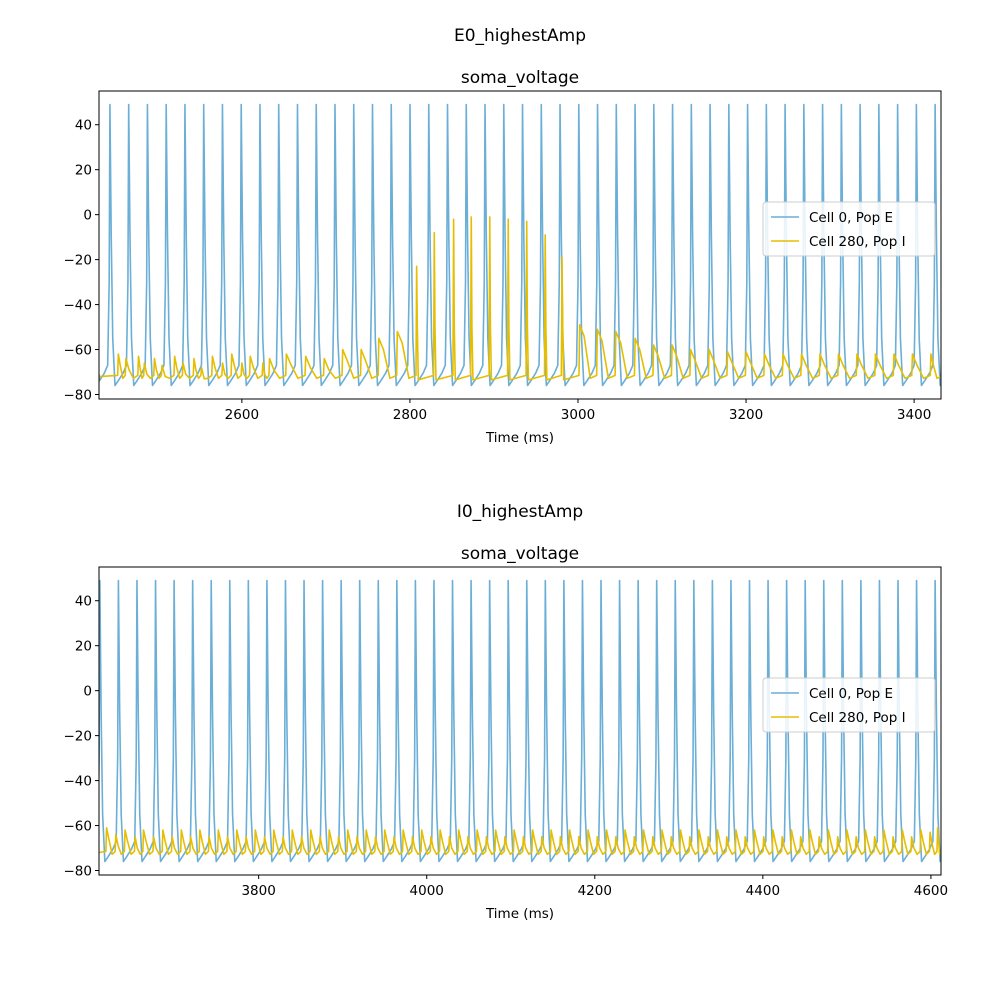  I want to click on x-tick-label: 4400, so click(763, 891).